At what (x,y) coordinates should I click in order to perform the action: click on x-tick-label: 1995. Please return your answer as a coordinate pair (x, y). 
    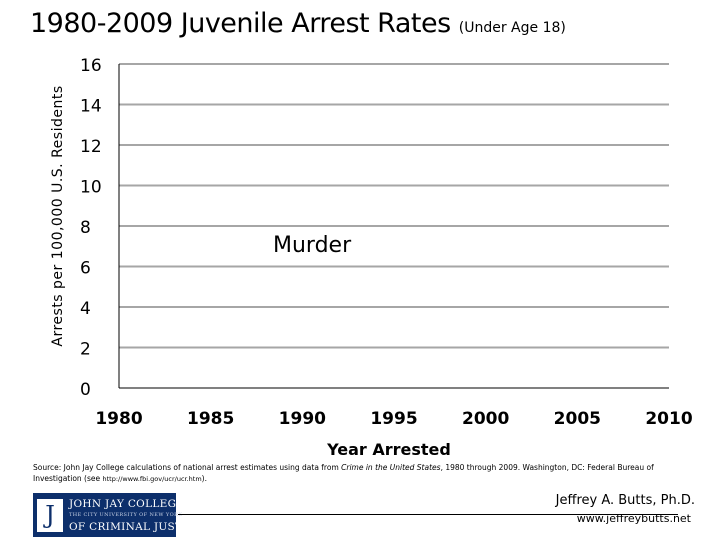
    Looking at the image, I should click on (393, 419).